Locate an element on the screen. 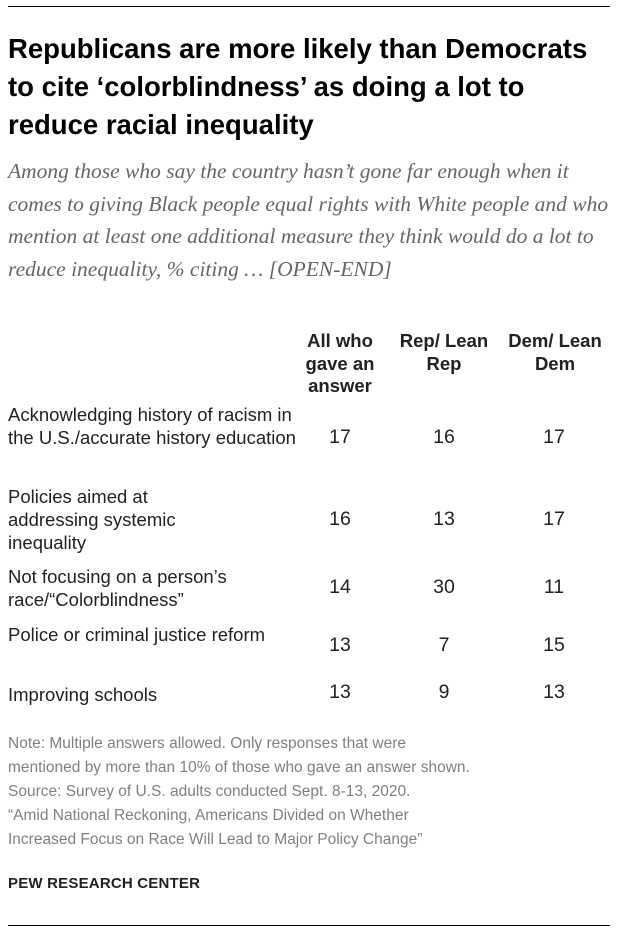 This screenshot has height=934, width=626. brand-logo-text: PEW RESEARCH CENTER is located at coordinates (104, 883).